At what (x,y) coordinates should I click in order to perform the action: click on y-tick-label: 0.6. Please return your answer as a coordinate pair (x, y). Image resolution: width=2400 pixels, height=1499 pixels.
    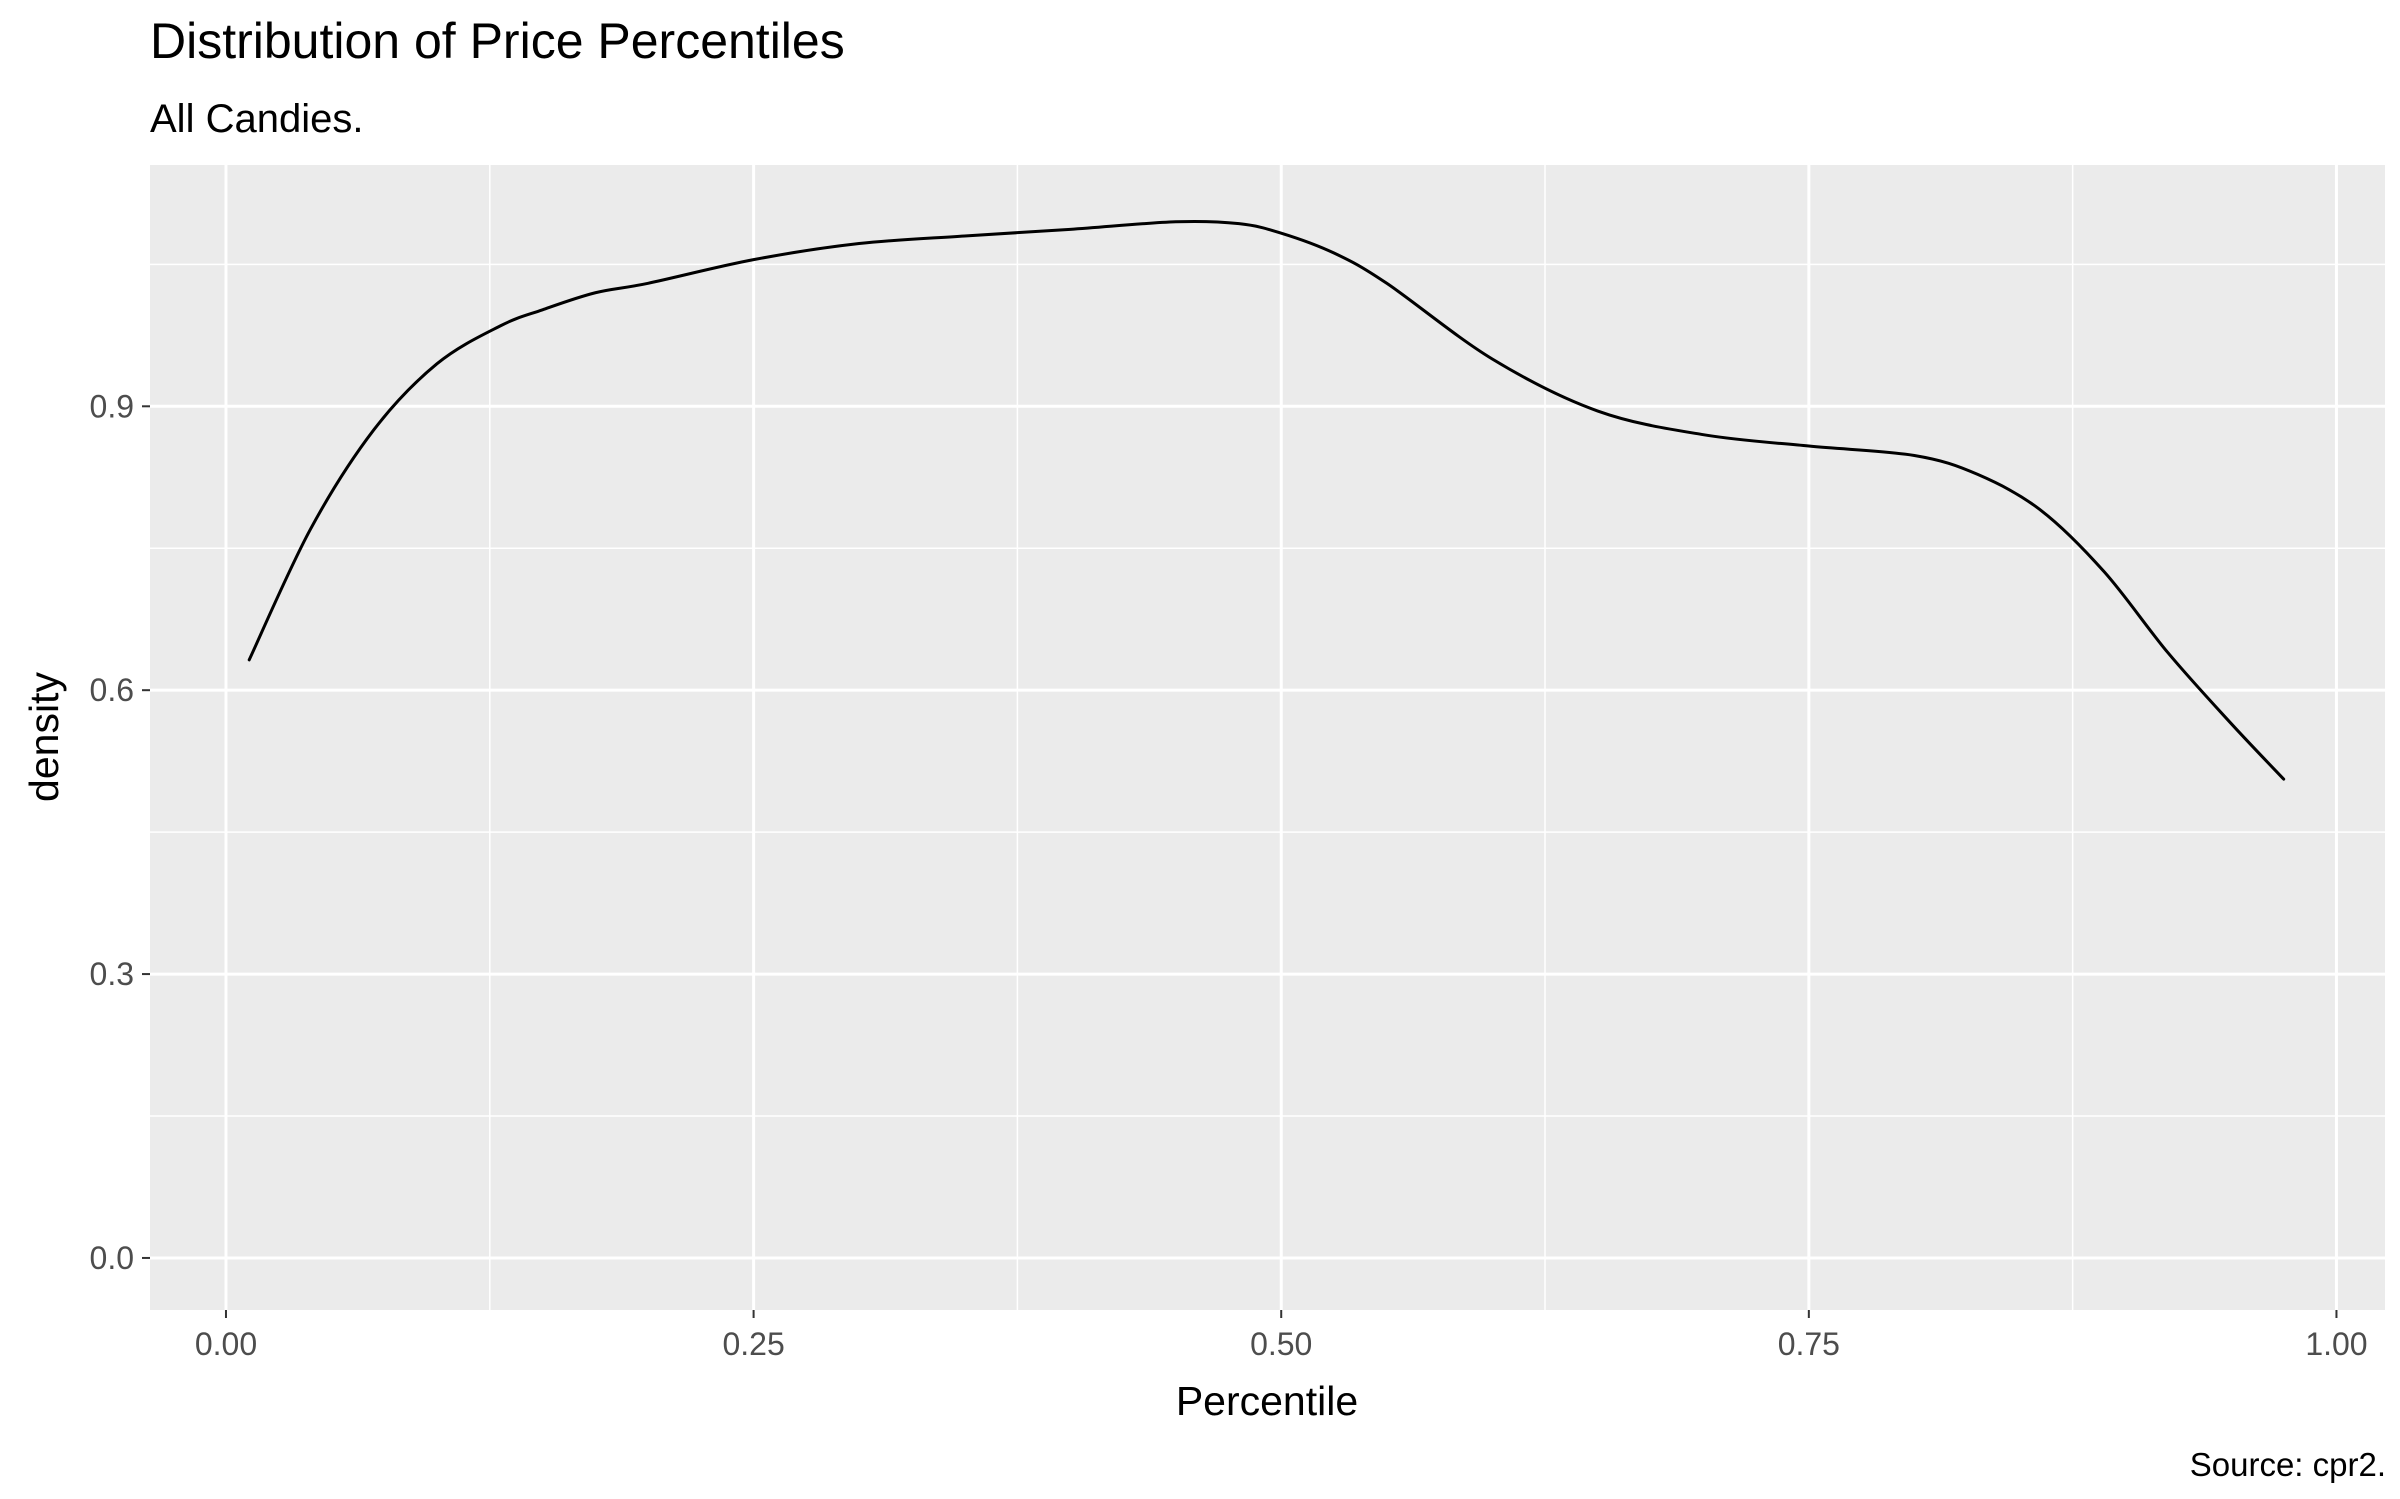
    Looking at the image, I should click on (112, 690).